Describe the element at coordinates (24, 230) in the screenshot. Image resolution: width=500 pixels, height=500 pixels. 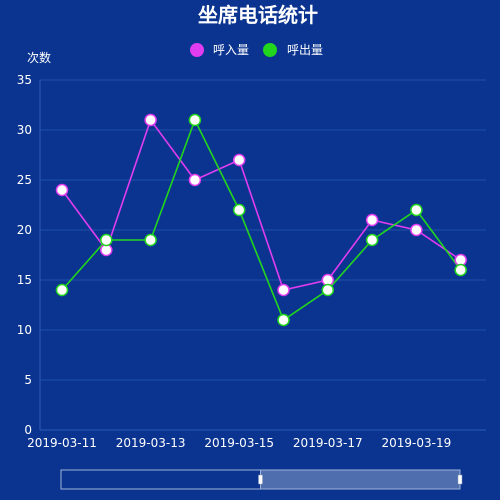
I see `y-tick-label: 20` at that location.